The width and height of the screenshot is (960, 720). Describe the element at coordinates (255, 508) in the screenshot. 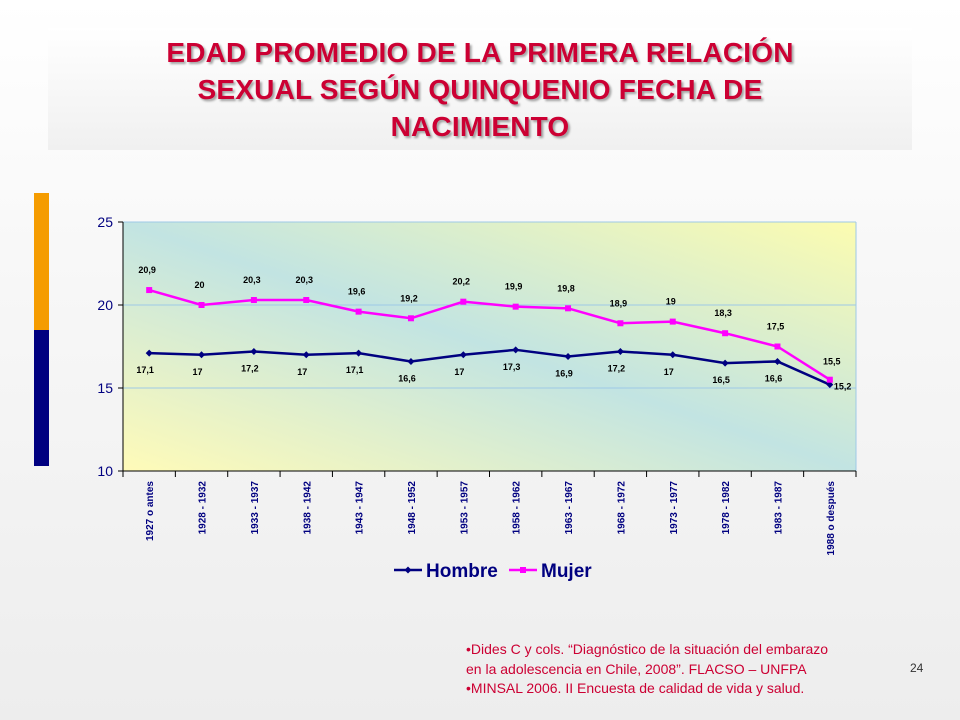

I see `x-tick-label: 1933 - 1937` at that location.